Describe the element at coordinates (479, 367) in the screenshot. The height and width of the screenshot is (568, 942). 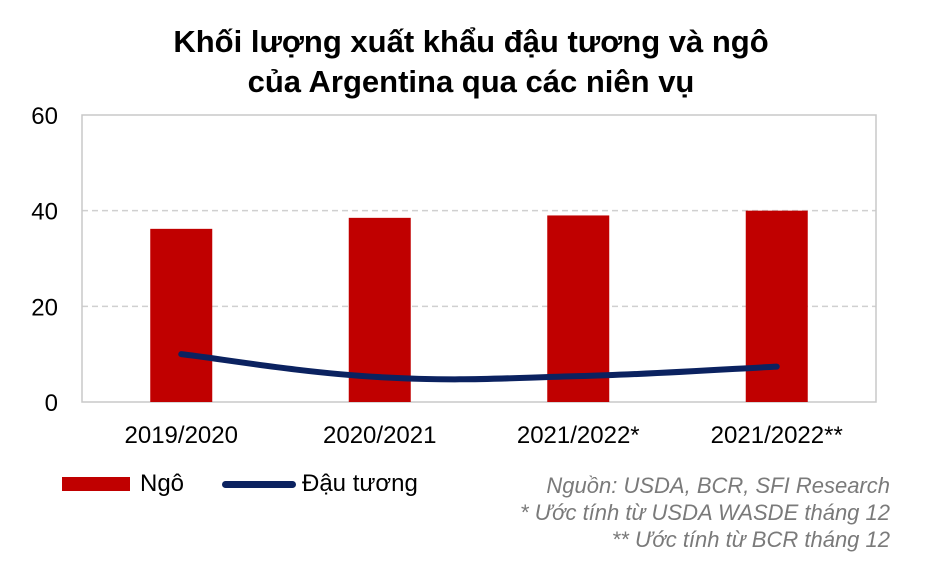
I see `line-soybean` at that location.